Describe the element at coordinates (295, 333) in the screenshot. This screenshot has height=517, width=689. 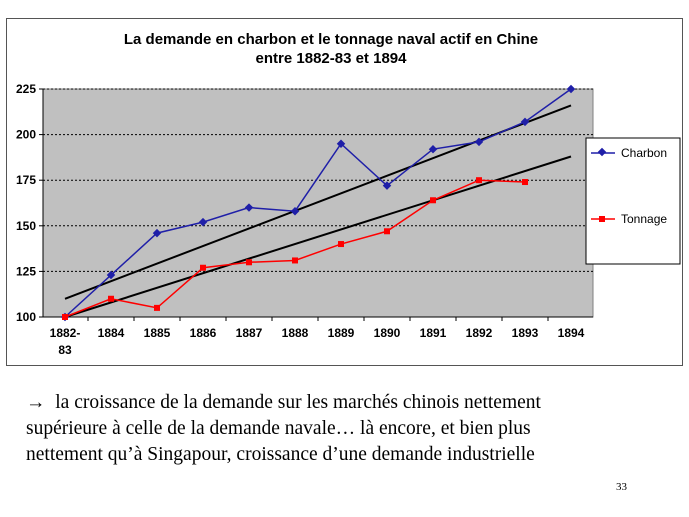
I see `x-tick-label-5: 1888` at that location.